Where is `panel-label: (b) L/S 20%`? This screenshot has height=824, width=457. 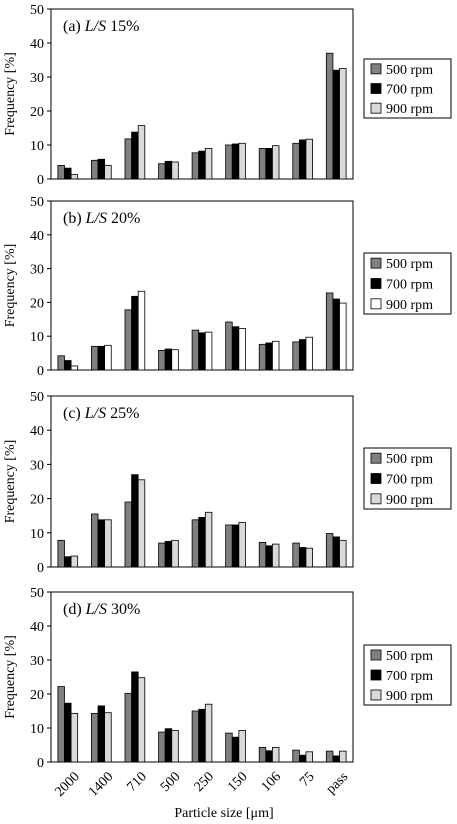 panel-label: (b) L/S 20% is located at coordinates (101, 218).